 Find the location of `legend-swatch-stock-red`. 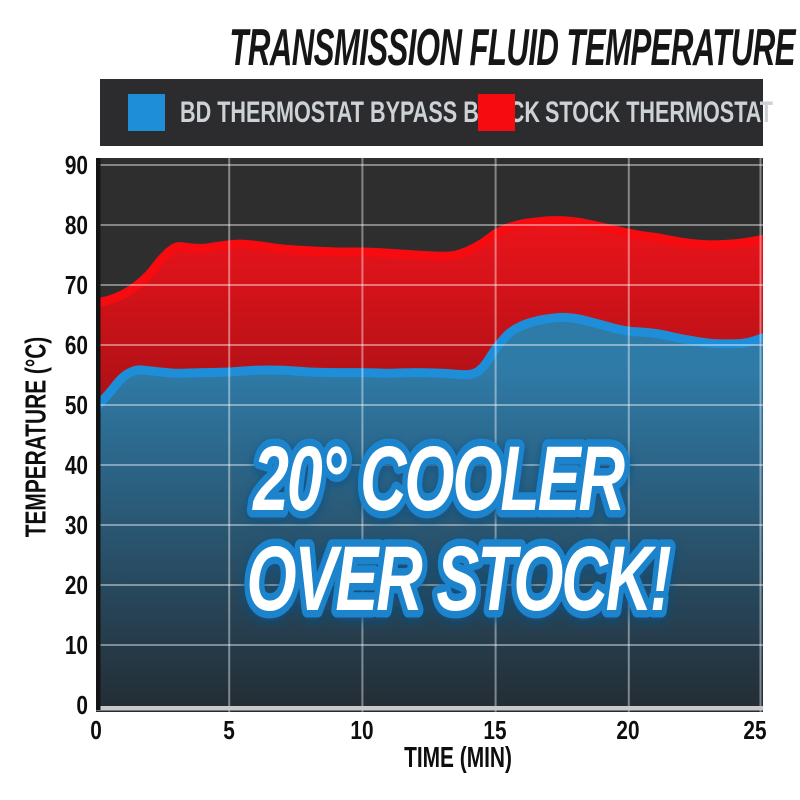

legend-swatch-stock-red is located at coordinates (496, 112).